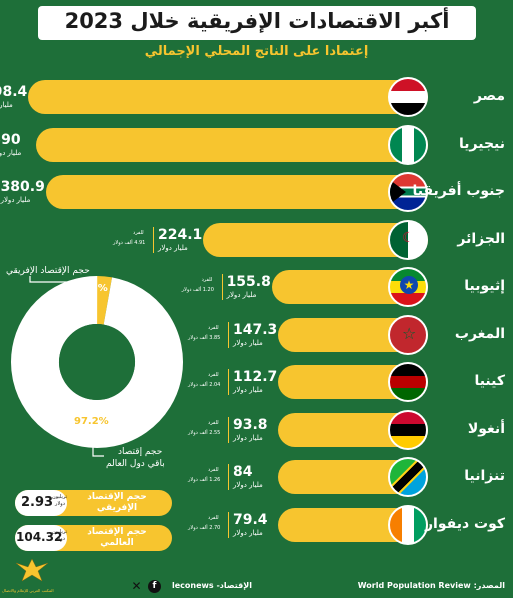 This screenshot has width=513, height=598. I want to click on country-label: إثيوبيا, so click(484, 286).